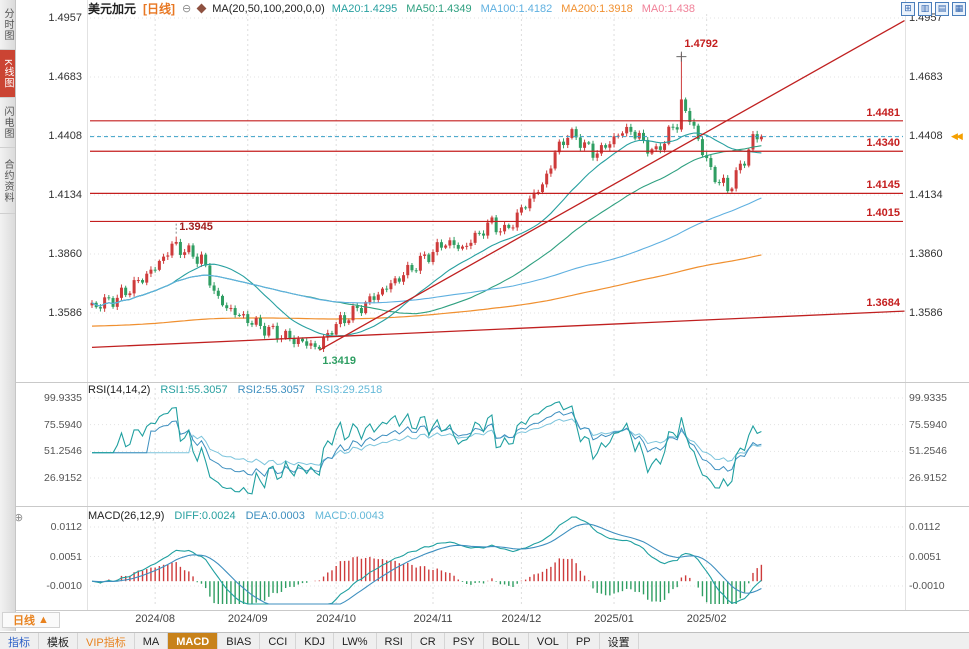  I want to click on price-level-label: 1.4340, so click(883, 143).